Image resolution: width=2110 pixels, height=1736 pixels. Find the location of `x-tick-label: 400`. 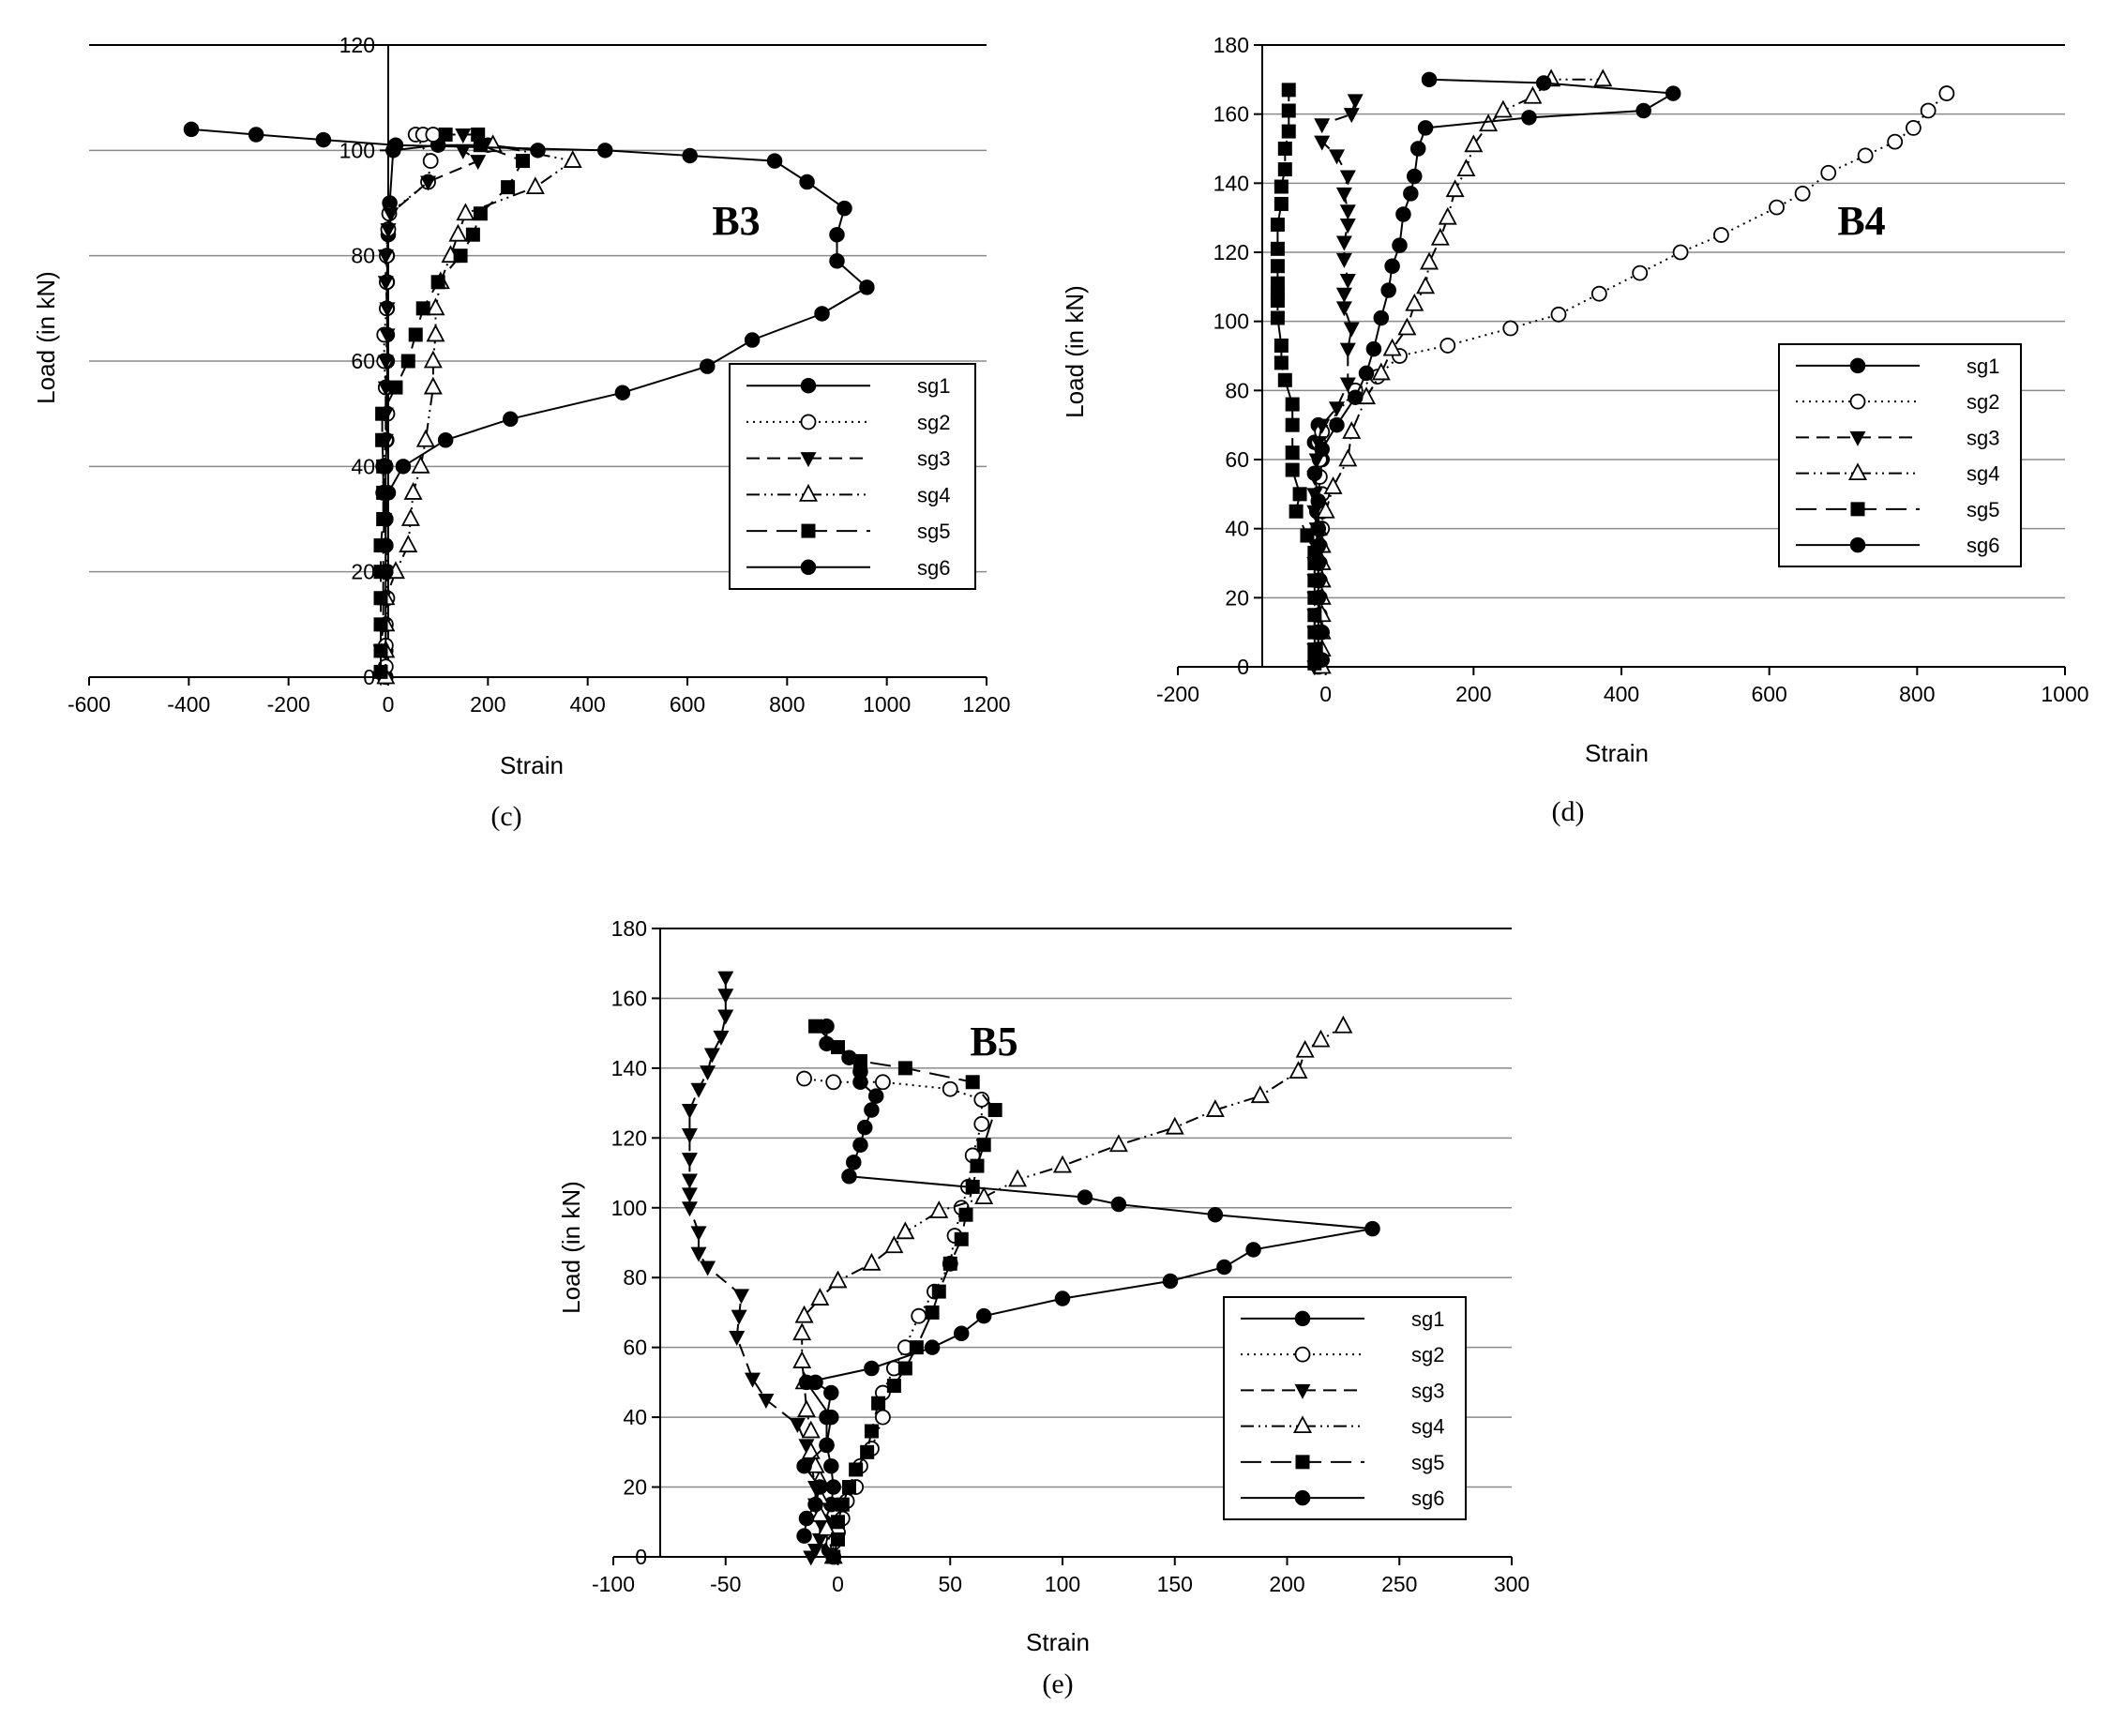

x-tick-label: 400 is located at coordinates (1621, 694).